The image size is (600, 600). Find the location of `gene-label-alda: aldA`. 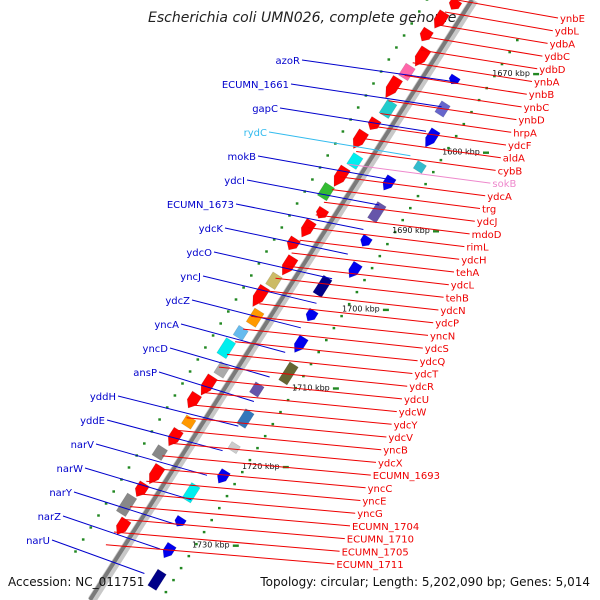

gene-label-alda: aldA is located at coordinates (514, 159).